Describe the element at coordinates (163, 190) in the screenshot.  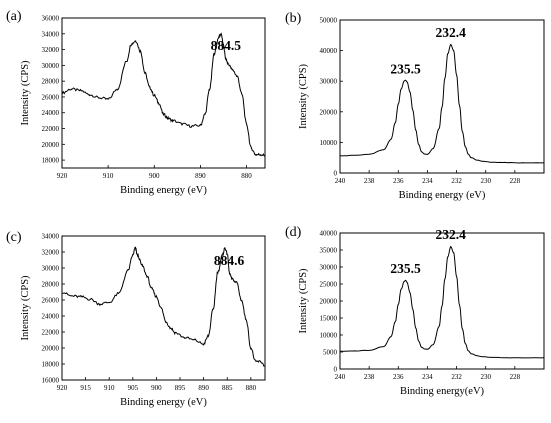
I see `x-axis-label-a: Binding energy (eV)` at that location.